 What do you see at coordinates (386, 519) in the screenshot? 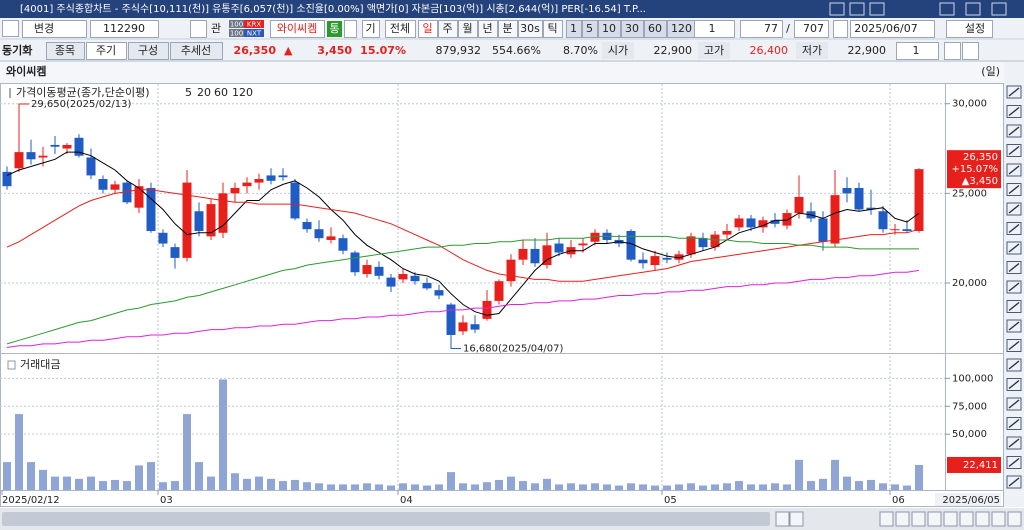
I see `scrollbar-thumb` at bounding box center [386, 519].